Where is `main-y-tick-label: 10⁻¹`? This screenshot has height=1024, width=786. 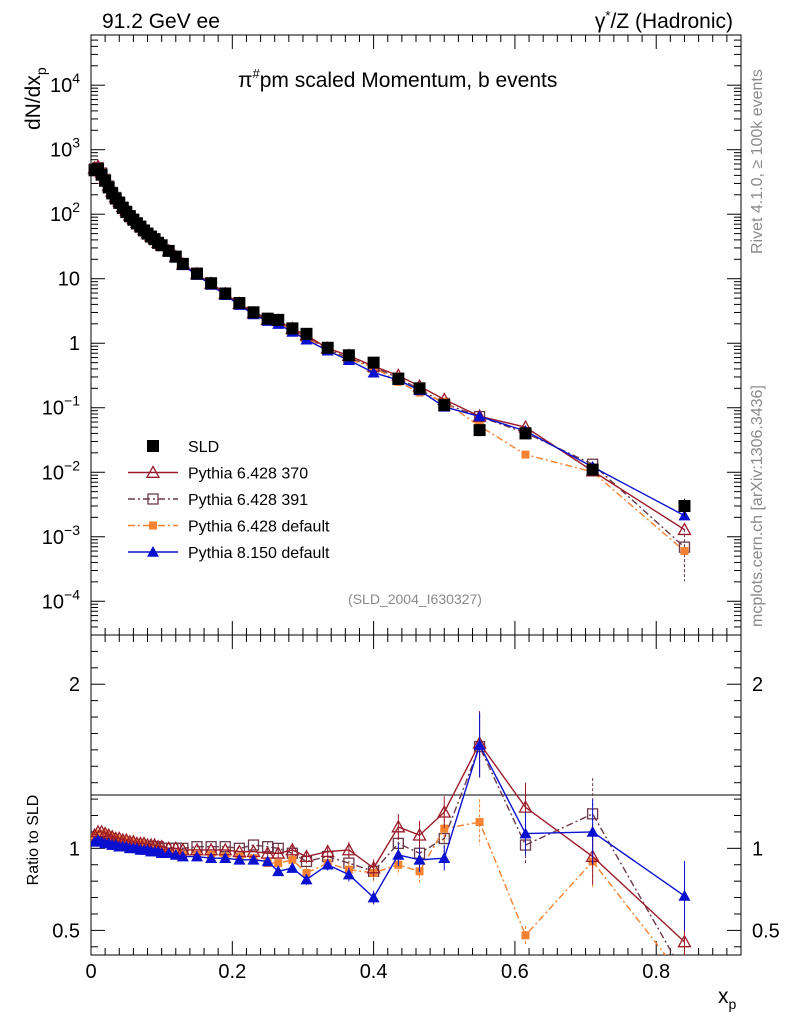
main-y-tick-label: 10⁻¹ is located at coordinates (61, 406).